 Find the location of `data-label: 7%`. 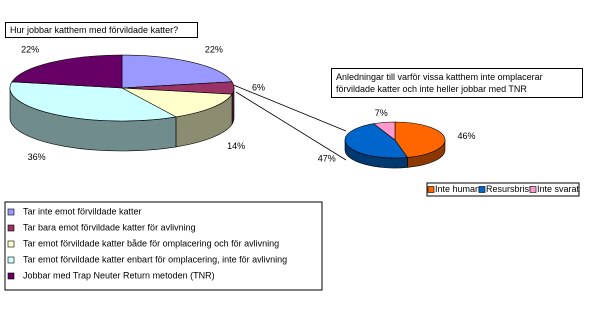

data-label: 7% is located at coordinates (381, 113).